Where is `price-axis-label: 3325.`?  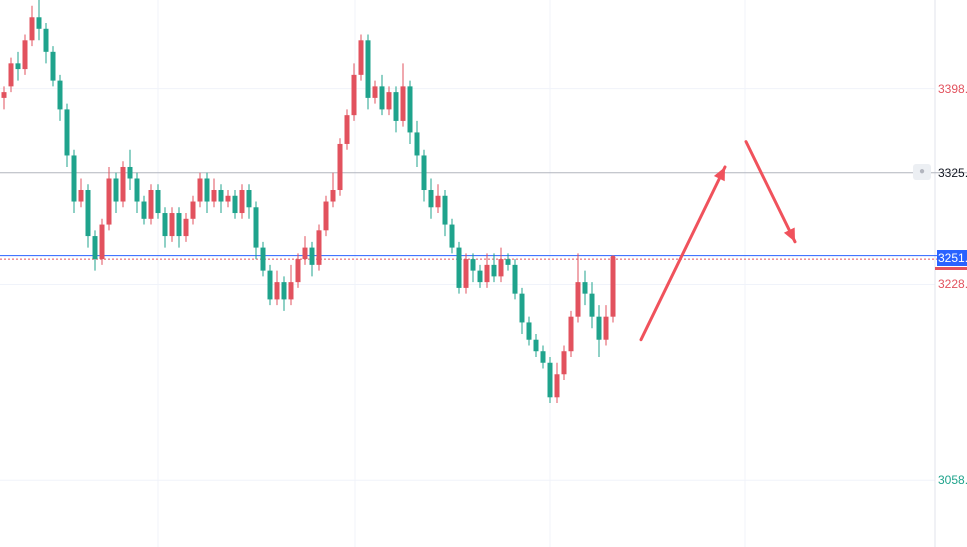 price-axis-label: 3325. is located at coordinates (952, 172).